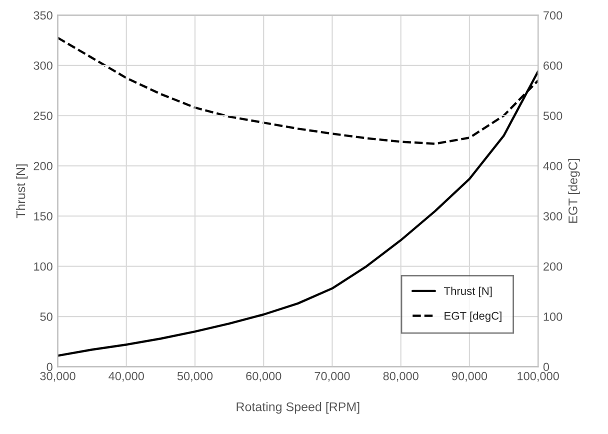 This screenshot has height=434, width=608. What do you see at coordinates (468, 292) in the screenshot?
I see `legend-label: Thrust [N]` at bounding box center [468, 292].